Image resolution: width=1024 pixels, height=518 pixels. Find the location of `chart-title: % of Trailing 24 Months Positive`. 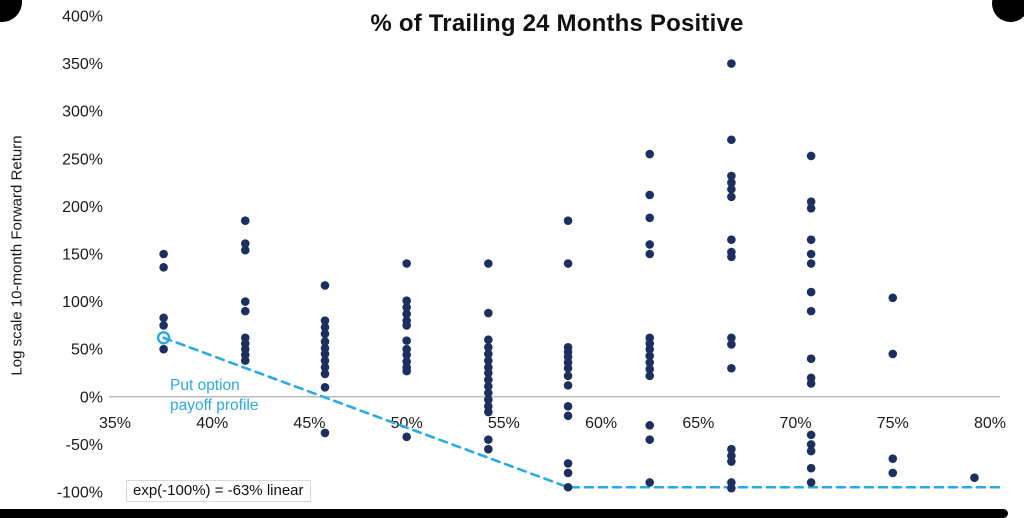

chart-title: % of Trailing 24 Months Positive is located at coordinates (557, 23).